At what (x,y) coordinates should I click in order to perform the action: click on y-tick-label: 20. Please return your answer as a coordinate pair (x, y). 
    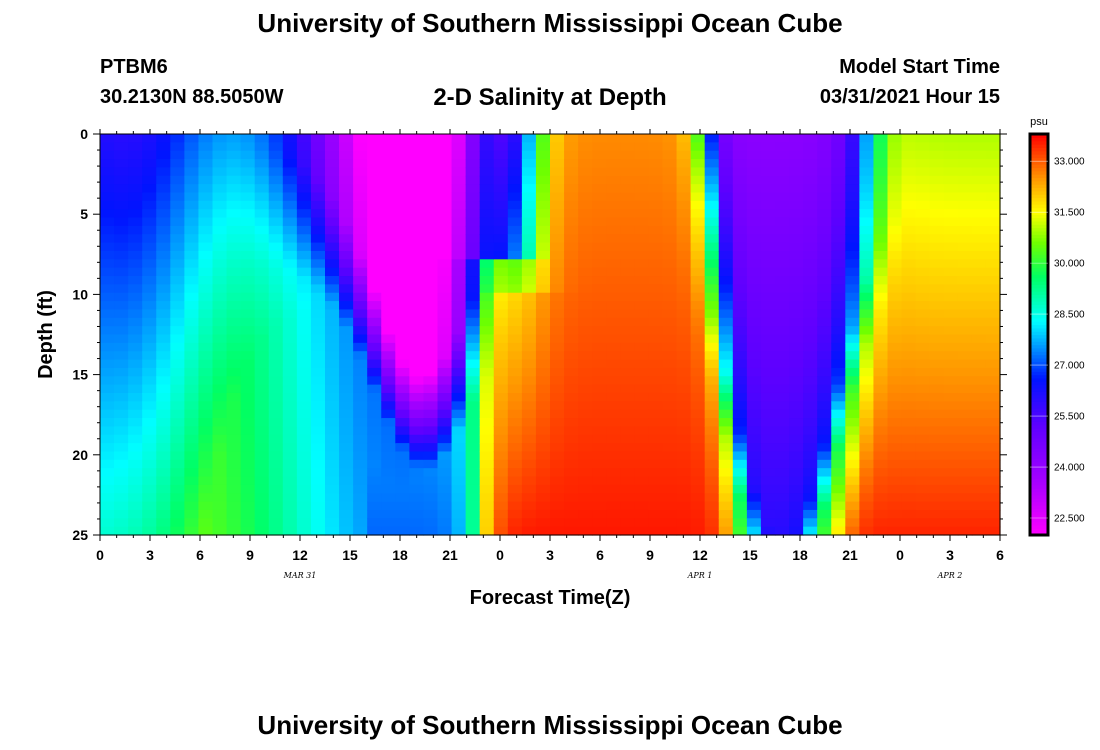
    Looking at the image, I should click on (80, 455).